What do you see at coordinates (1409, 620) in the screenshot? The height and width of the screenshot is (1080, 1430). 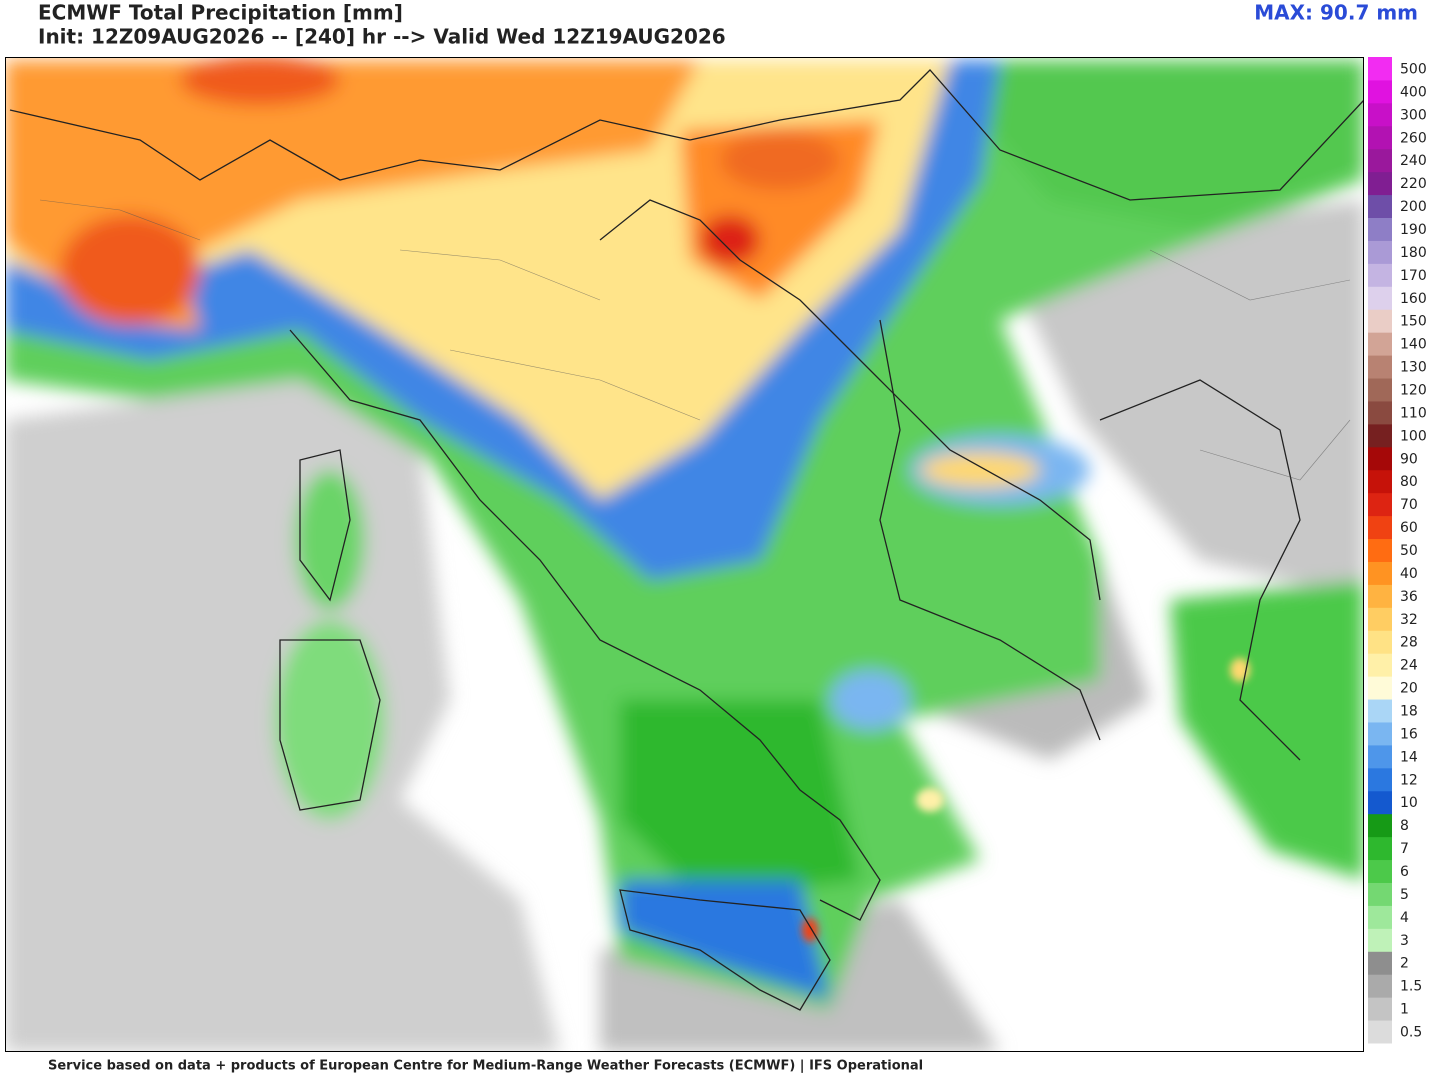 I see `colorbar-label: 32` at bounding box center [1409, 620].